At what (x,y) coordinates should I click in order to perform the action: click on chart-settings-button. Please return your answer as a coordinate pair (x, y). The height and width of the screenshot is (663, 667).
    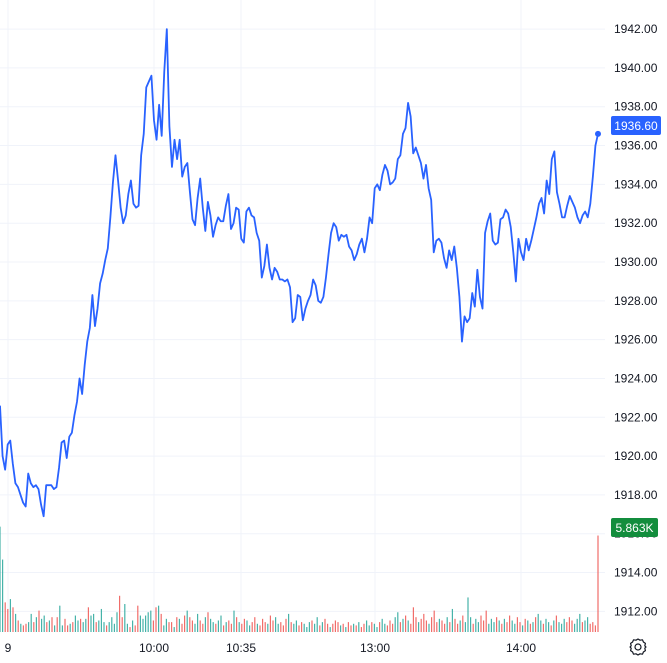
    Looking at the image, I should click on (638, 647).